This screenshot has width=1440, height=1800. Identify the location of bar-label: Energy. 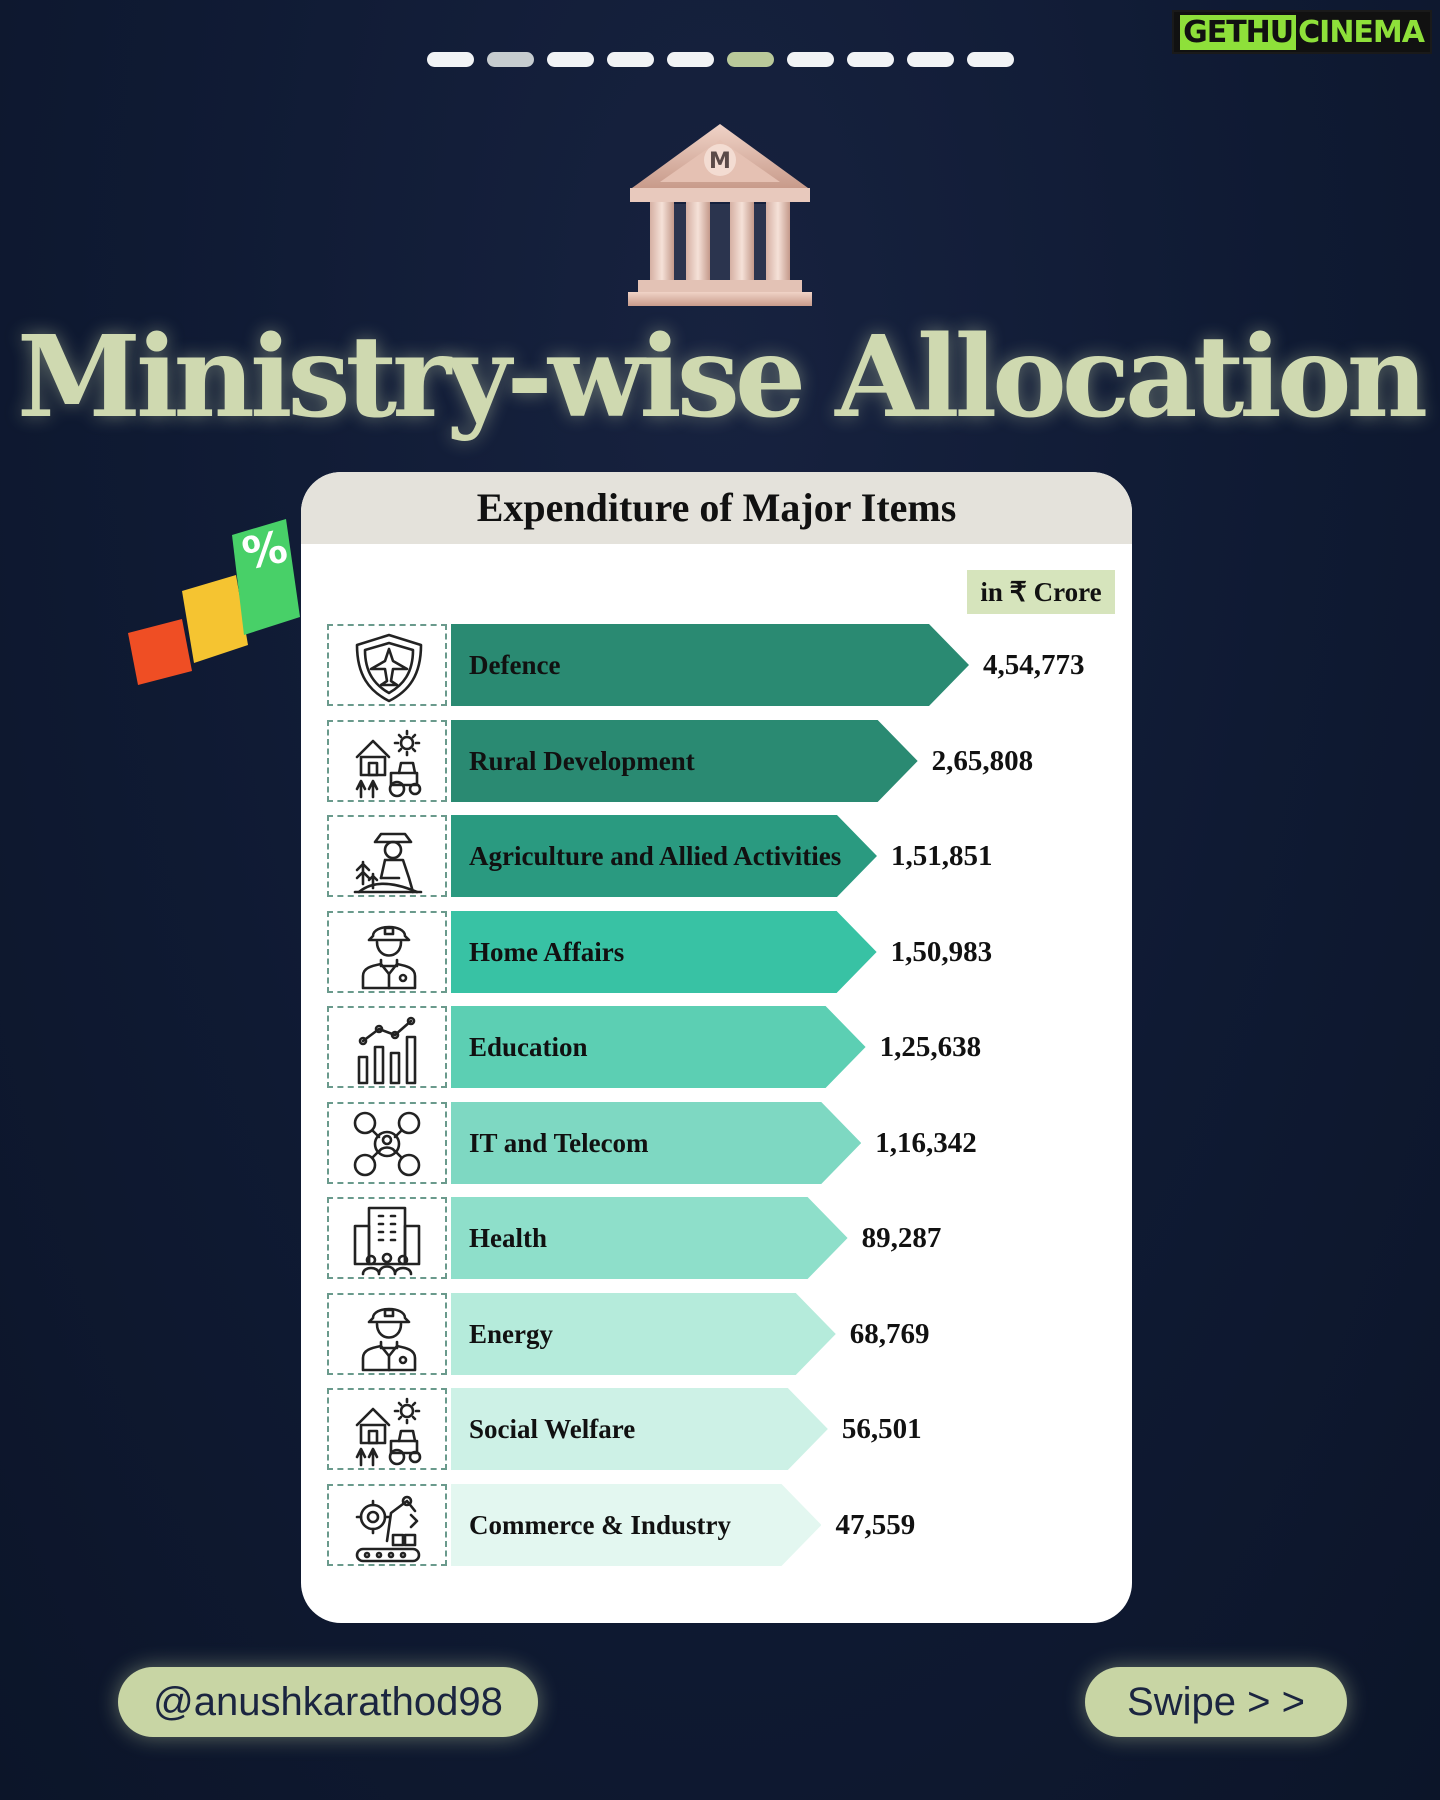
(511, 1333).